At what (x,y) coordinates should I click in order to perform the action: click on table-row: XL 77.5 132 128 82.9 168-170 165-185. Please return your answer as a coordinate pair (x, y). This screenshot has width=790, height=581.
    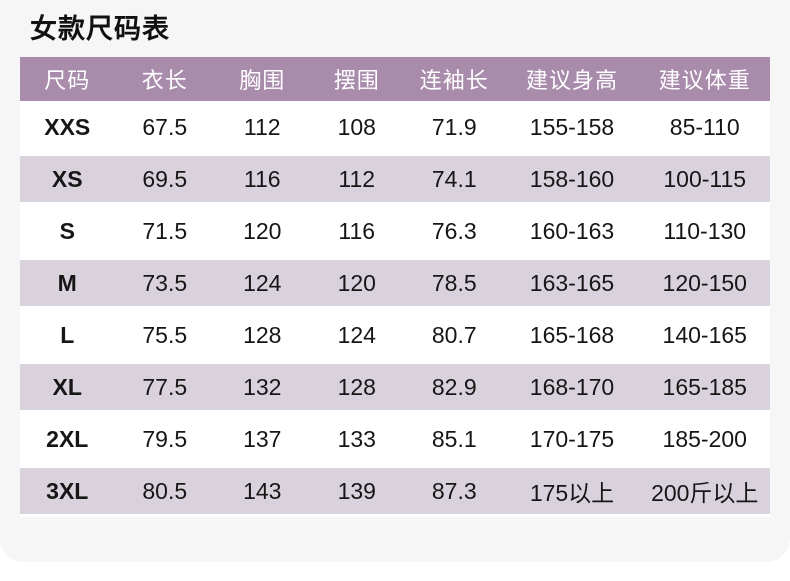
    Looking at the image, I should click on (395, 387).